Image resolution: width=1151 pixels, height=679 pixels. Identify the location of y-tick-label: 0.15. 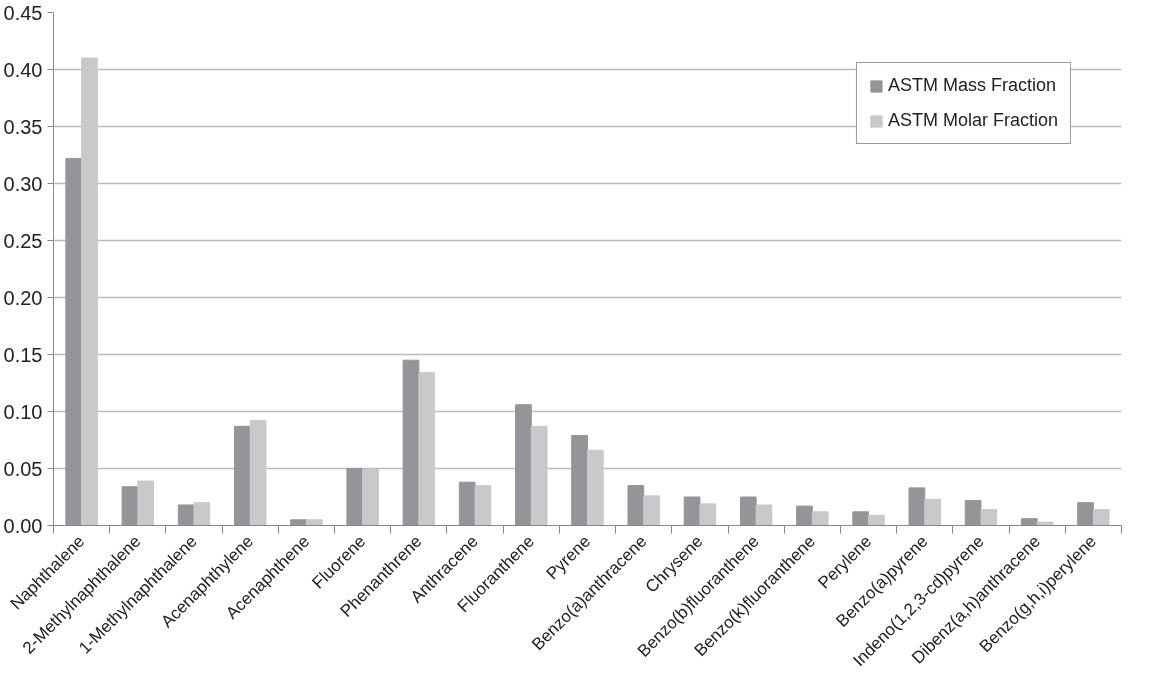
(23, 354).